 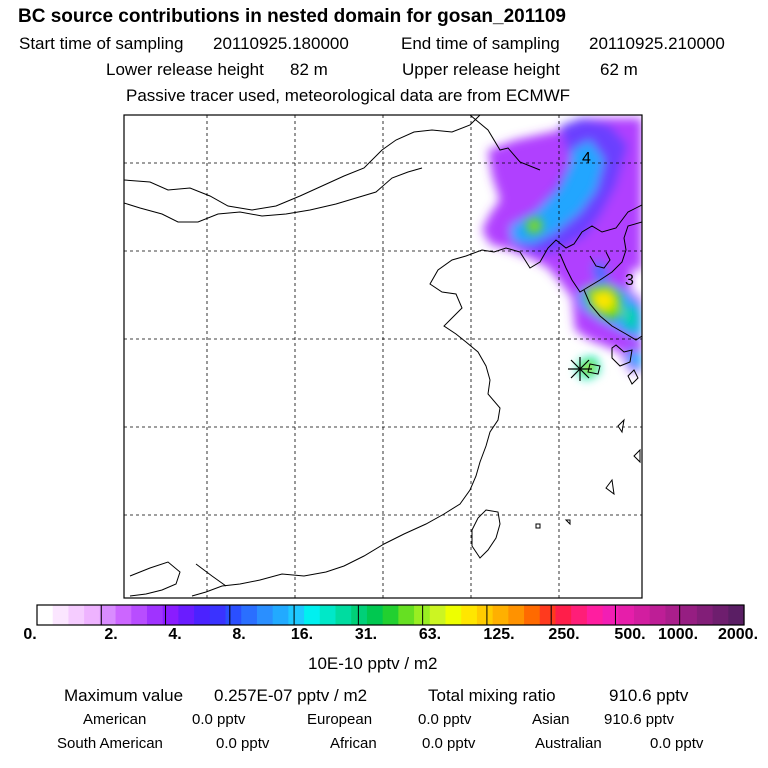 What do you see at coordinates (562, 249) in the screenshot?
I see `concentration-field` at bounding box center [562, 249].